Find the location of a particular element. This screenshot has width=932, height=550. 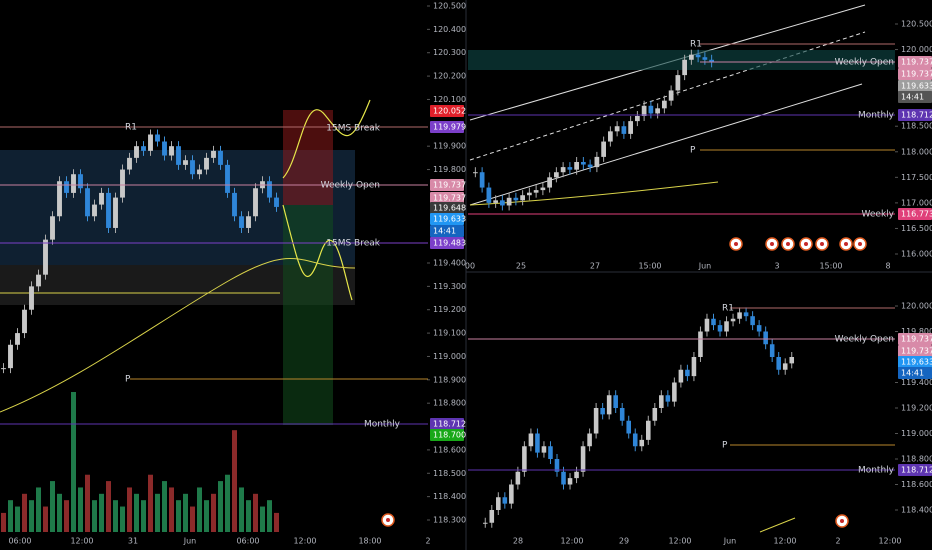

y-tick-label: 119.200 is located at coordinates (449, 309).